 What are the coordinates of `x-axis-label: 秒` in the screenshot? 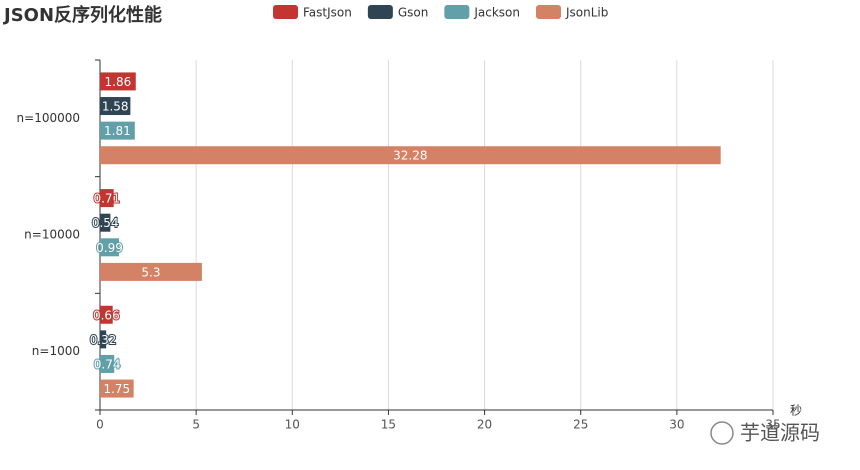 It's located at (796, 411).